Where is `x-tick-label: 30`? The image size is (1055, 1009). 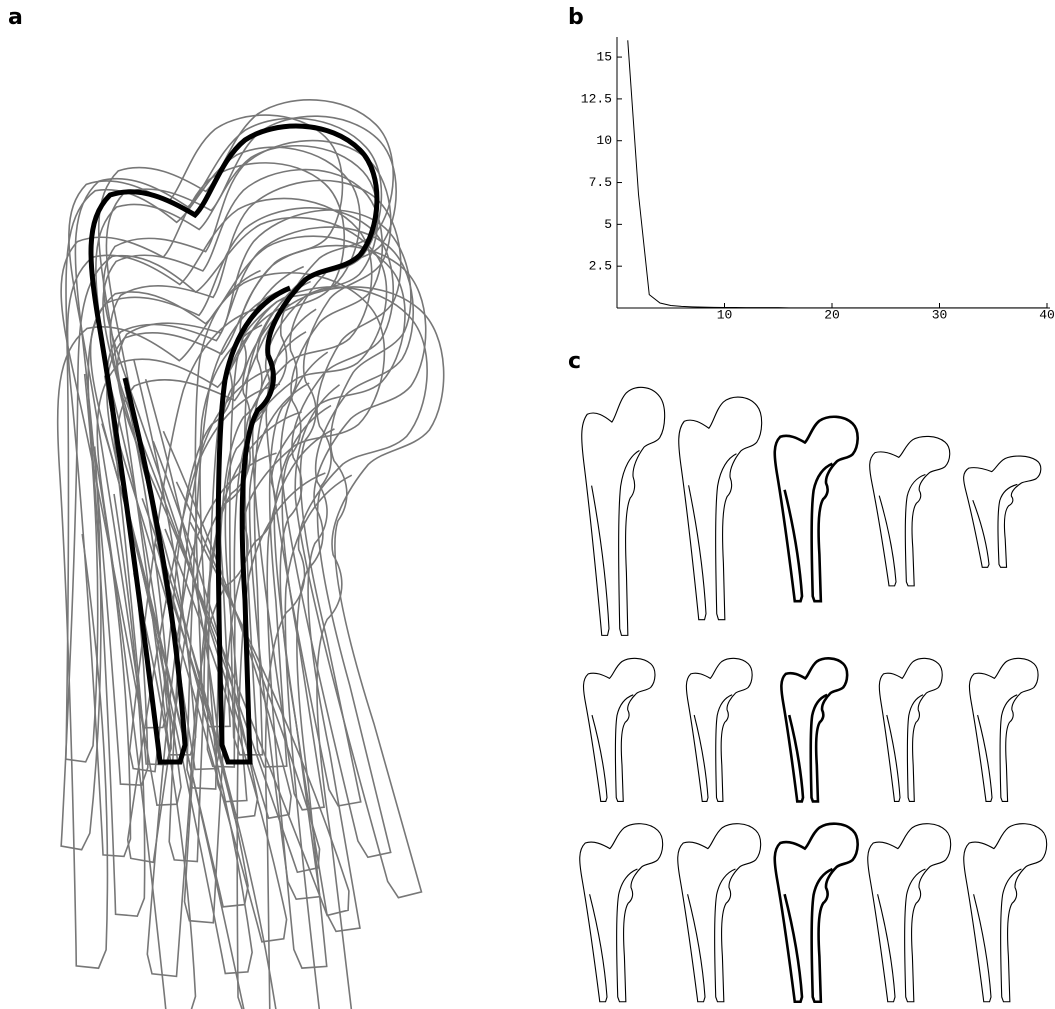 x-tick-label: 30 is located at coordinates (940, 314).